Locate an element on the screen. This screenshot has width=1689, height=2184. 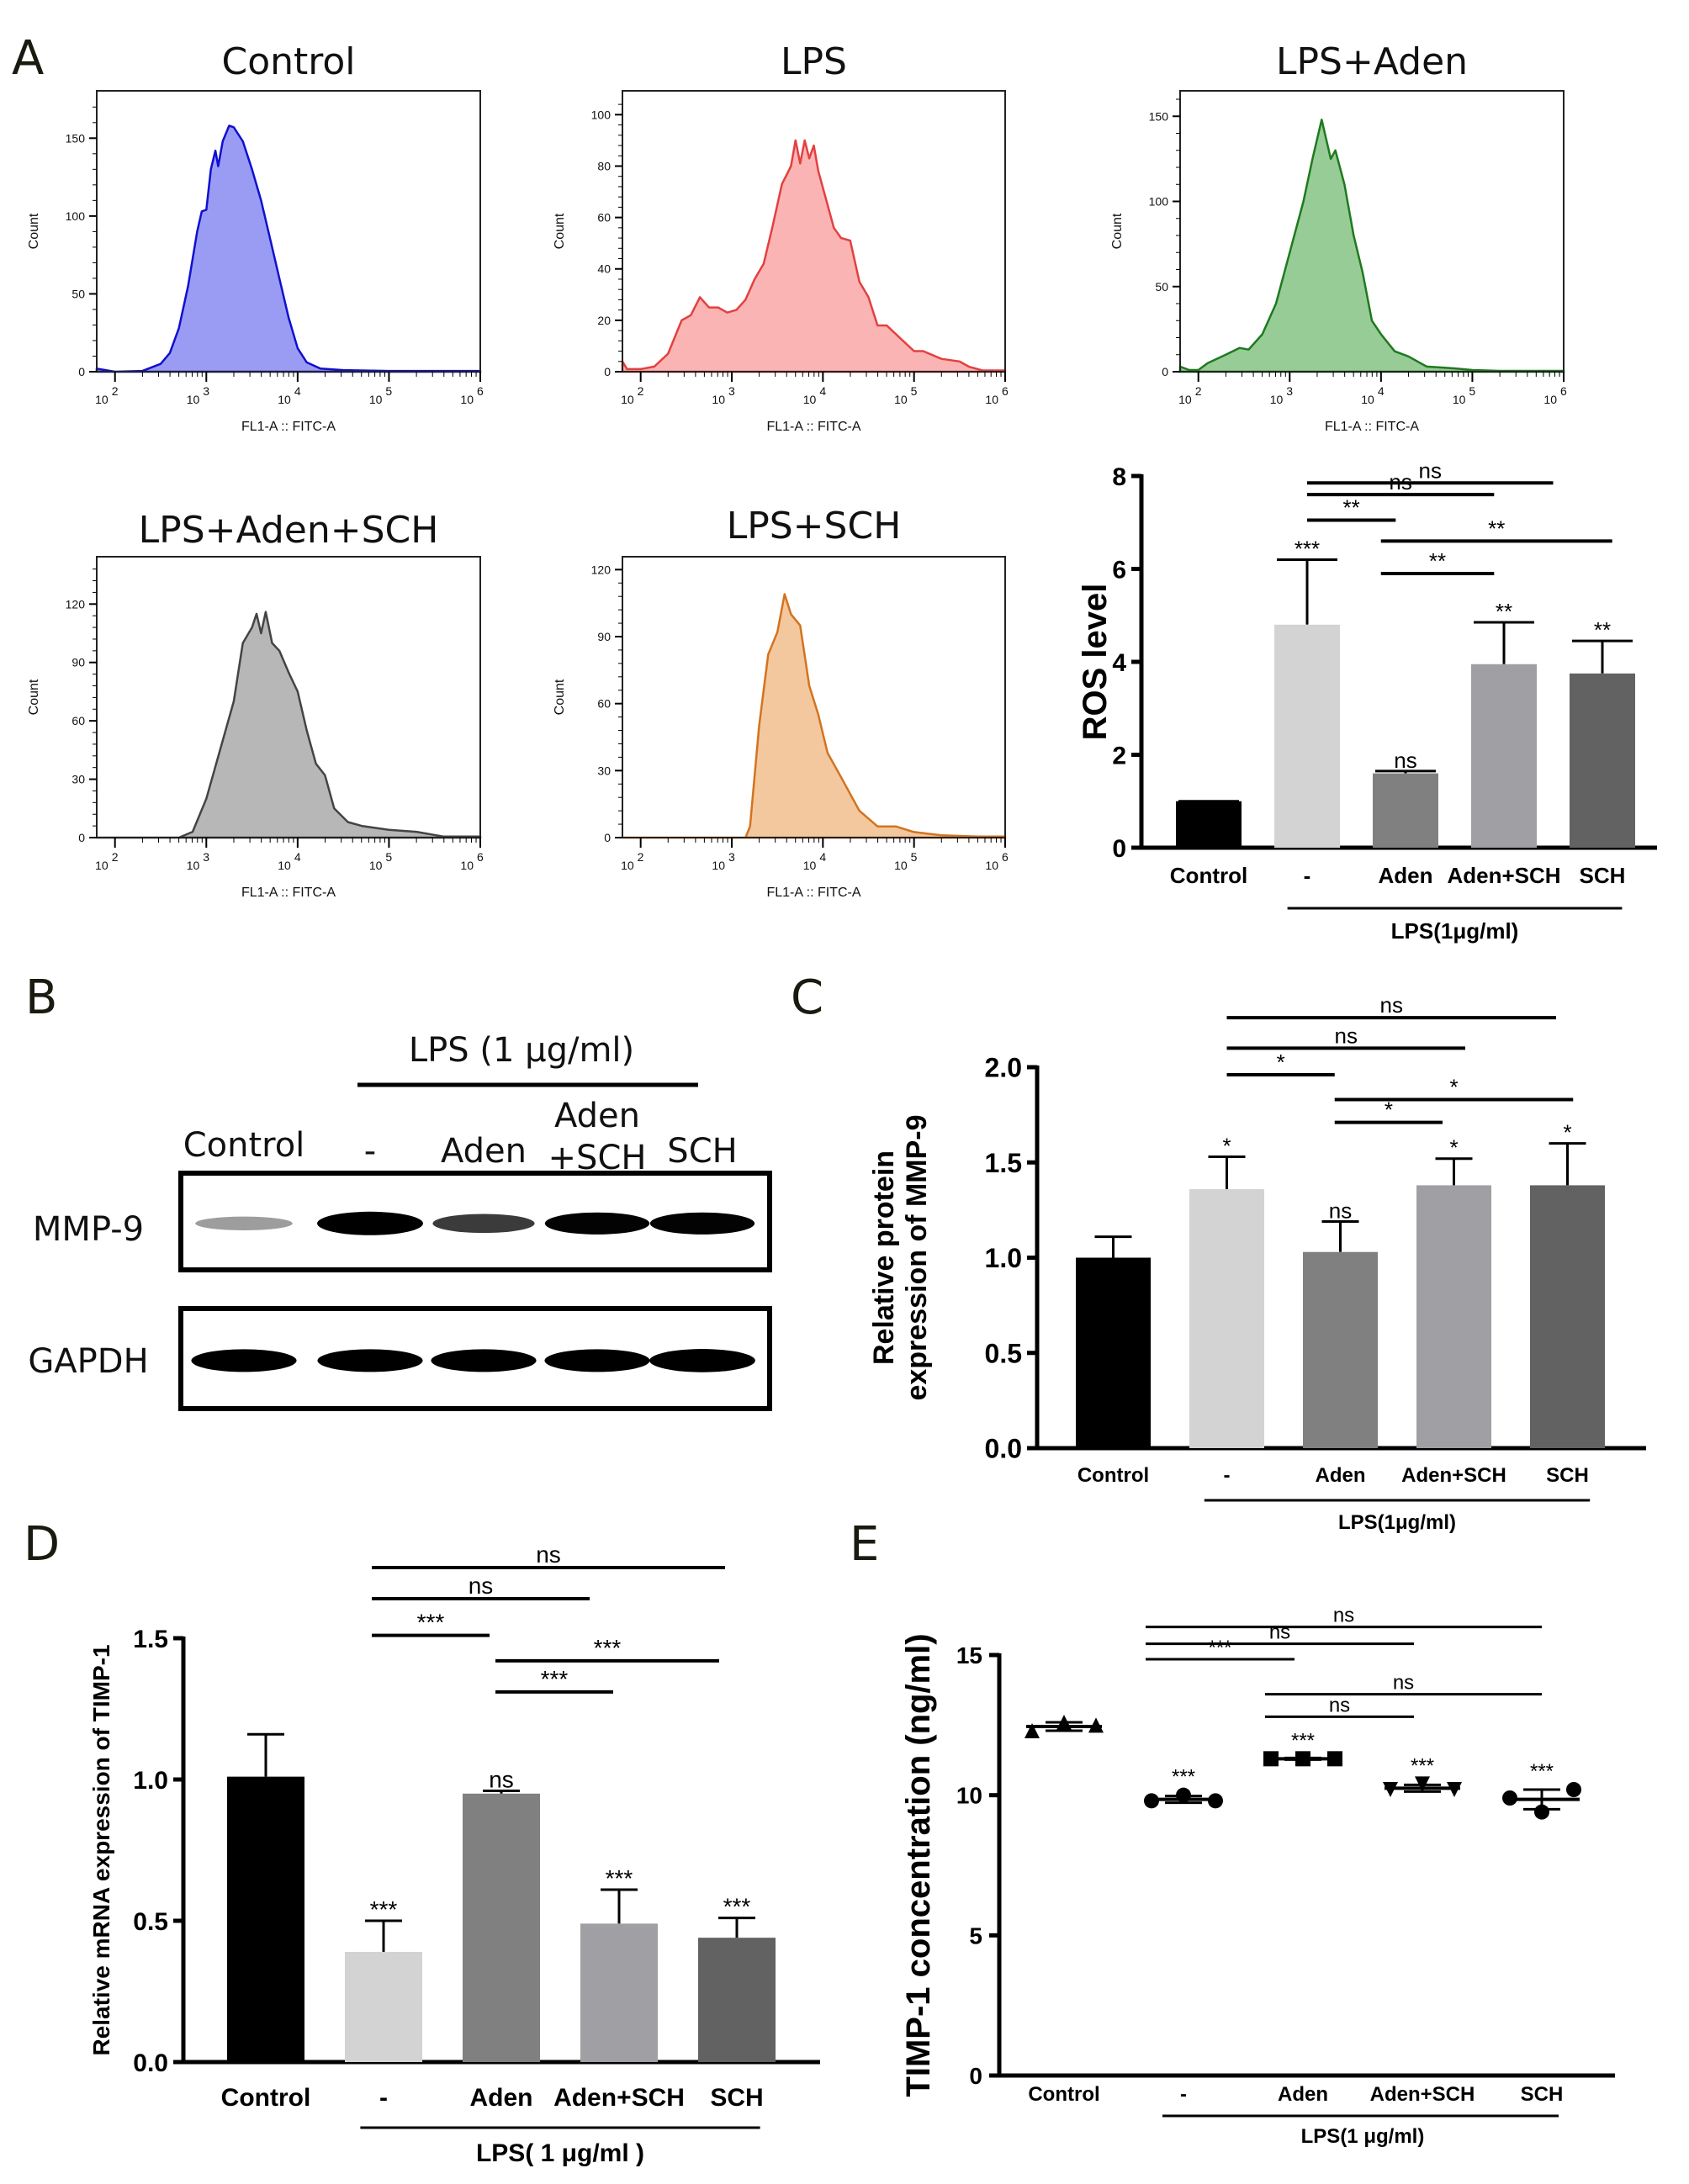
y-tick-label: 1.5 is located at coordinates (150, 1639).